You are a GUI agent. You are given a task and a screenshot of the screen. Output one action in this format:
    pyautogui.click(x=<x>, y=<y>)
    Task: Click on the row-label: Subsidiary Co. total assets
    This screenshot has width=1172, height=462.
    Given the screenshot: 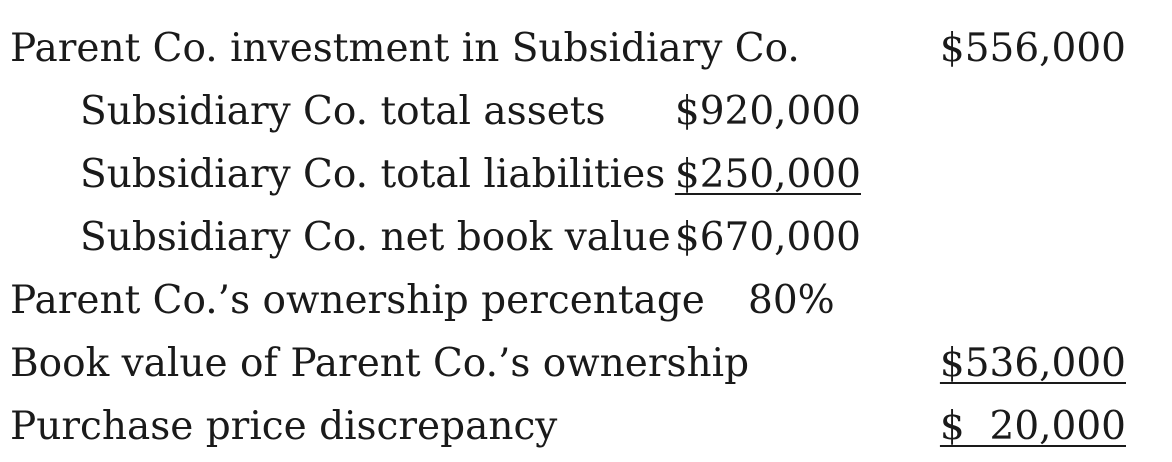 What is the action you would take?
    pyautogui.click(x=343, y=111)
    